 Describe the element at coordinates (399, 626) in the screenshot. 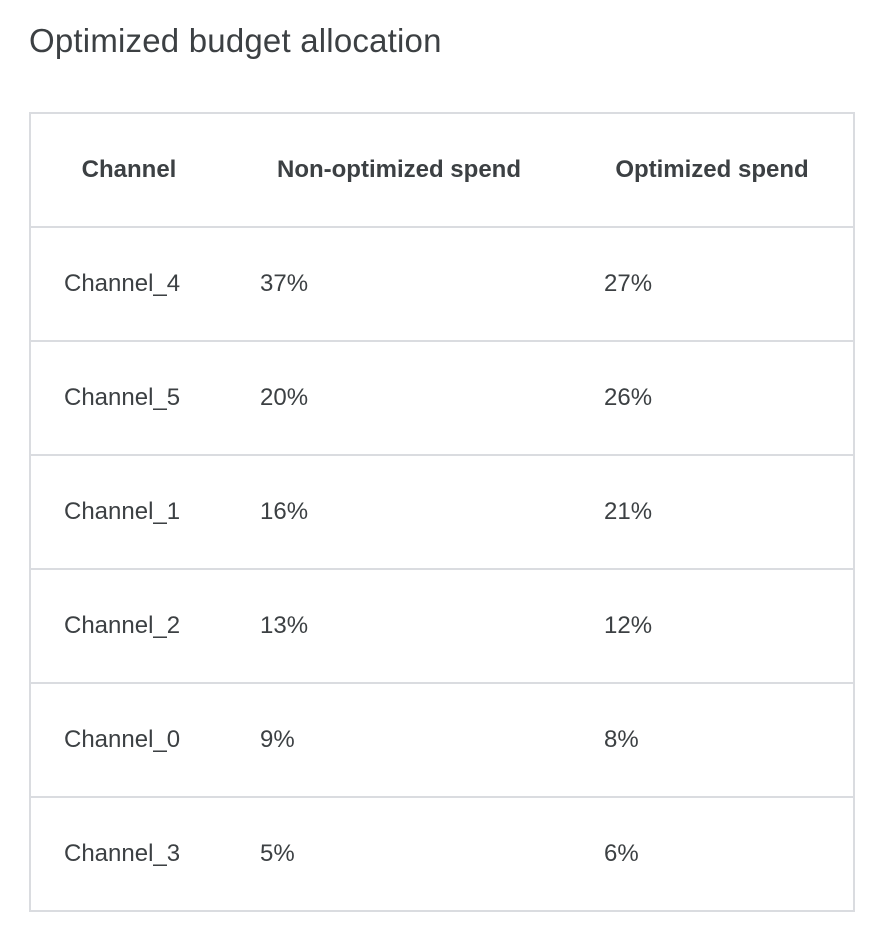

I see `non-optimized-spend-cell: 13%` at that location.